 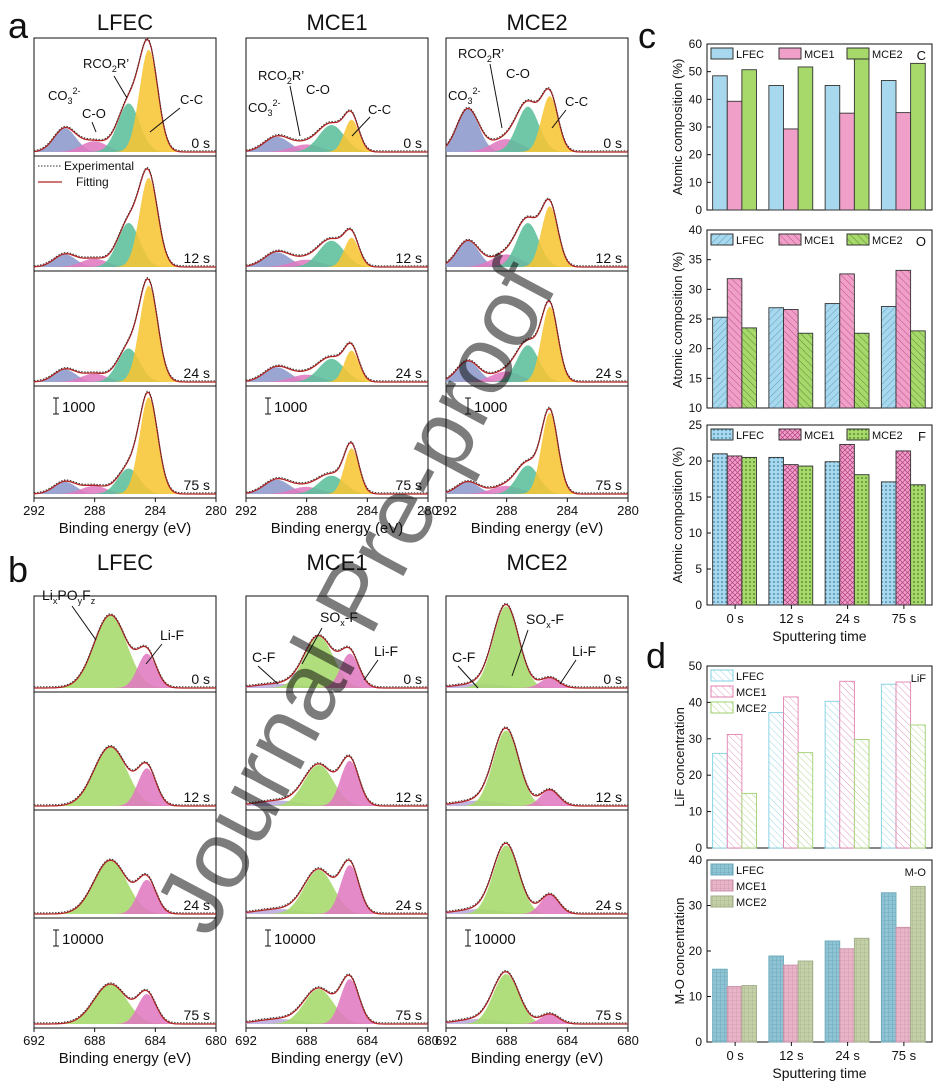 What do you see at coordinates (330, 617) in the screenshot?
I see `b-sox-a: SO` at bounding box center [330, 617].